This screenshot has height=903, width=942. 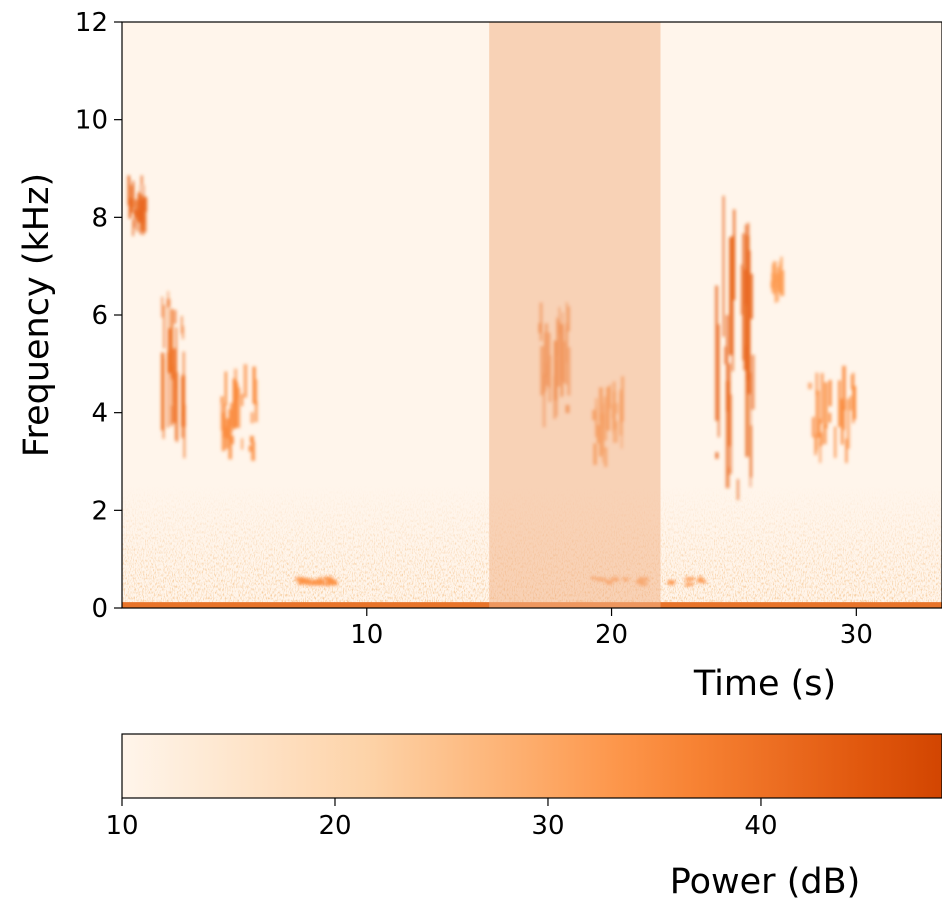 What do you see at coordinates (611, 635) in the screenshot?
I see `x-tick-label: 20` at bounding box center [611, 635].